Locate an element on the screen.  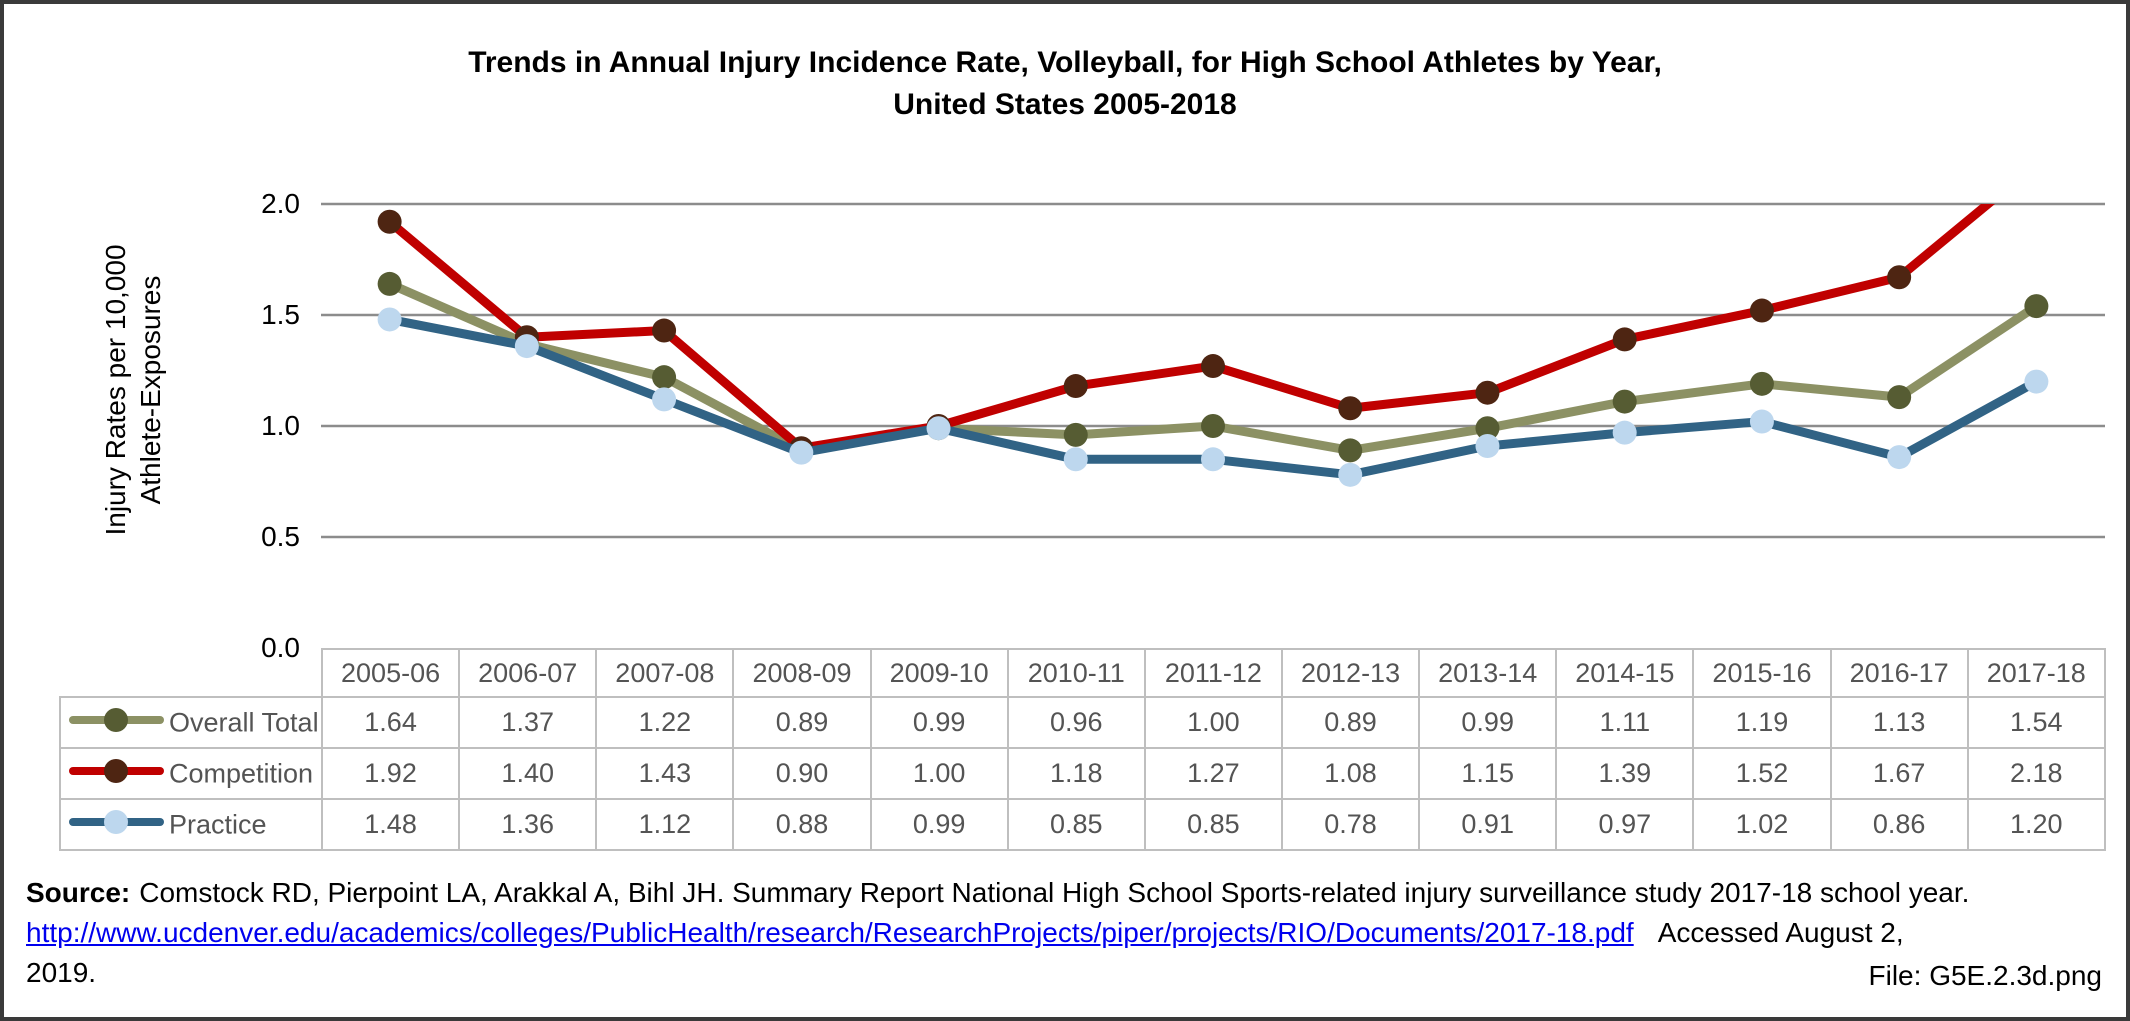
table-col-header: 2006-07 is located at coordinates (528, 673).